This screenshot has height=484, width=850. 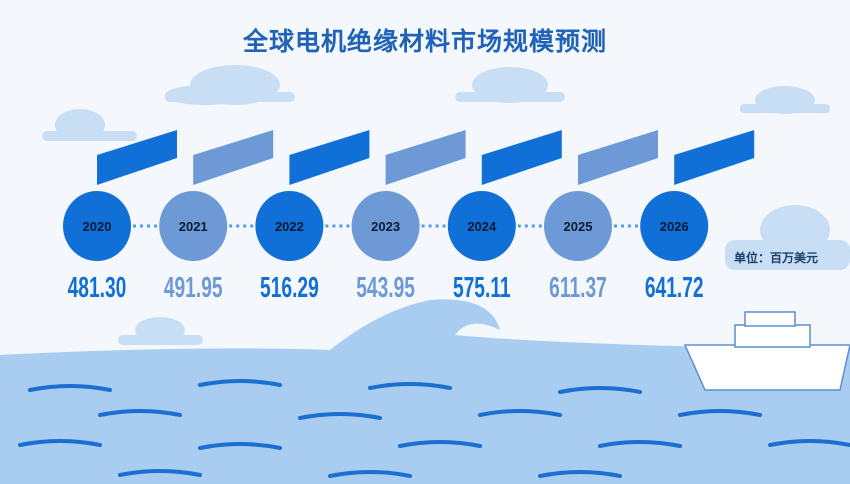 I want to click on year-circle-2021, so click(x=193, y=226).